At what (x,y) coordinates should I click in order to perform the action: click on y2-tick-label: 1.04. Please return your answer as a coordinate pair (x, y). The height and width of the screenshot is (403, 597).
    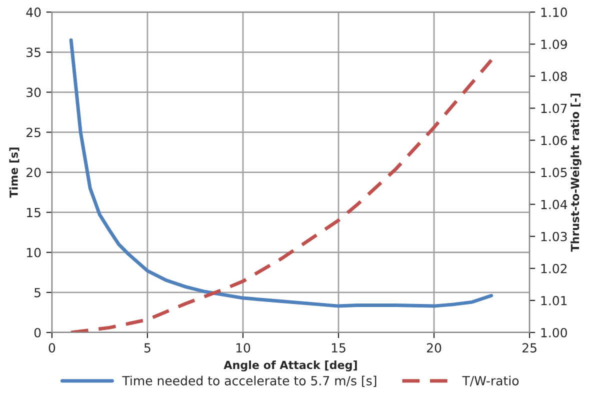
    Looking at the image, I should click on (554, 205).